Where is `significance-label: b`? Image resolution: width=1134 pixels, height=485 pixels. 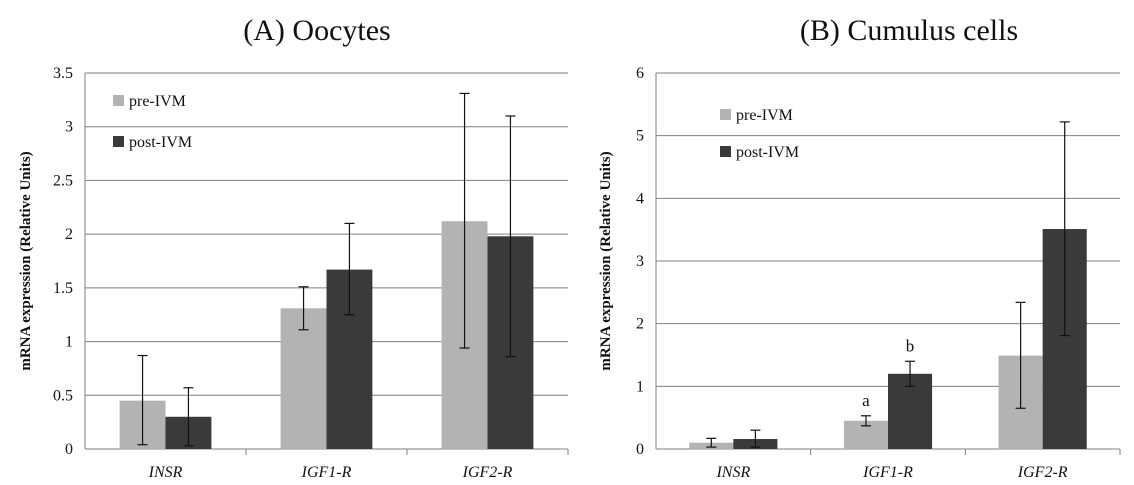
significance-label: b is located at coordinates (910, 345).